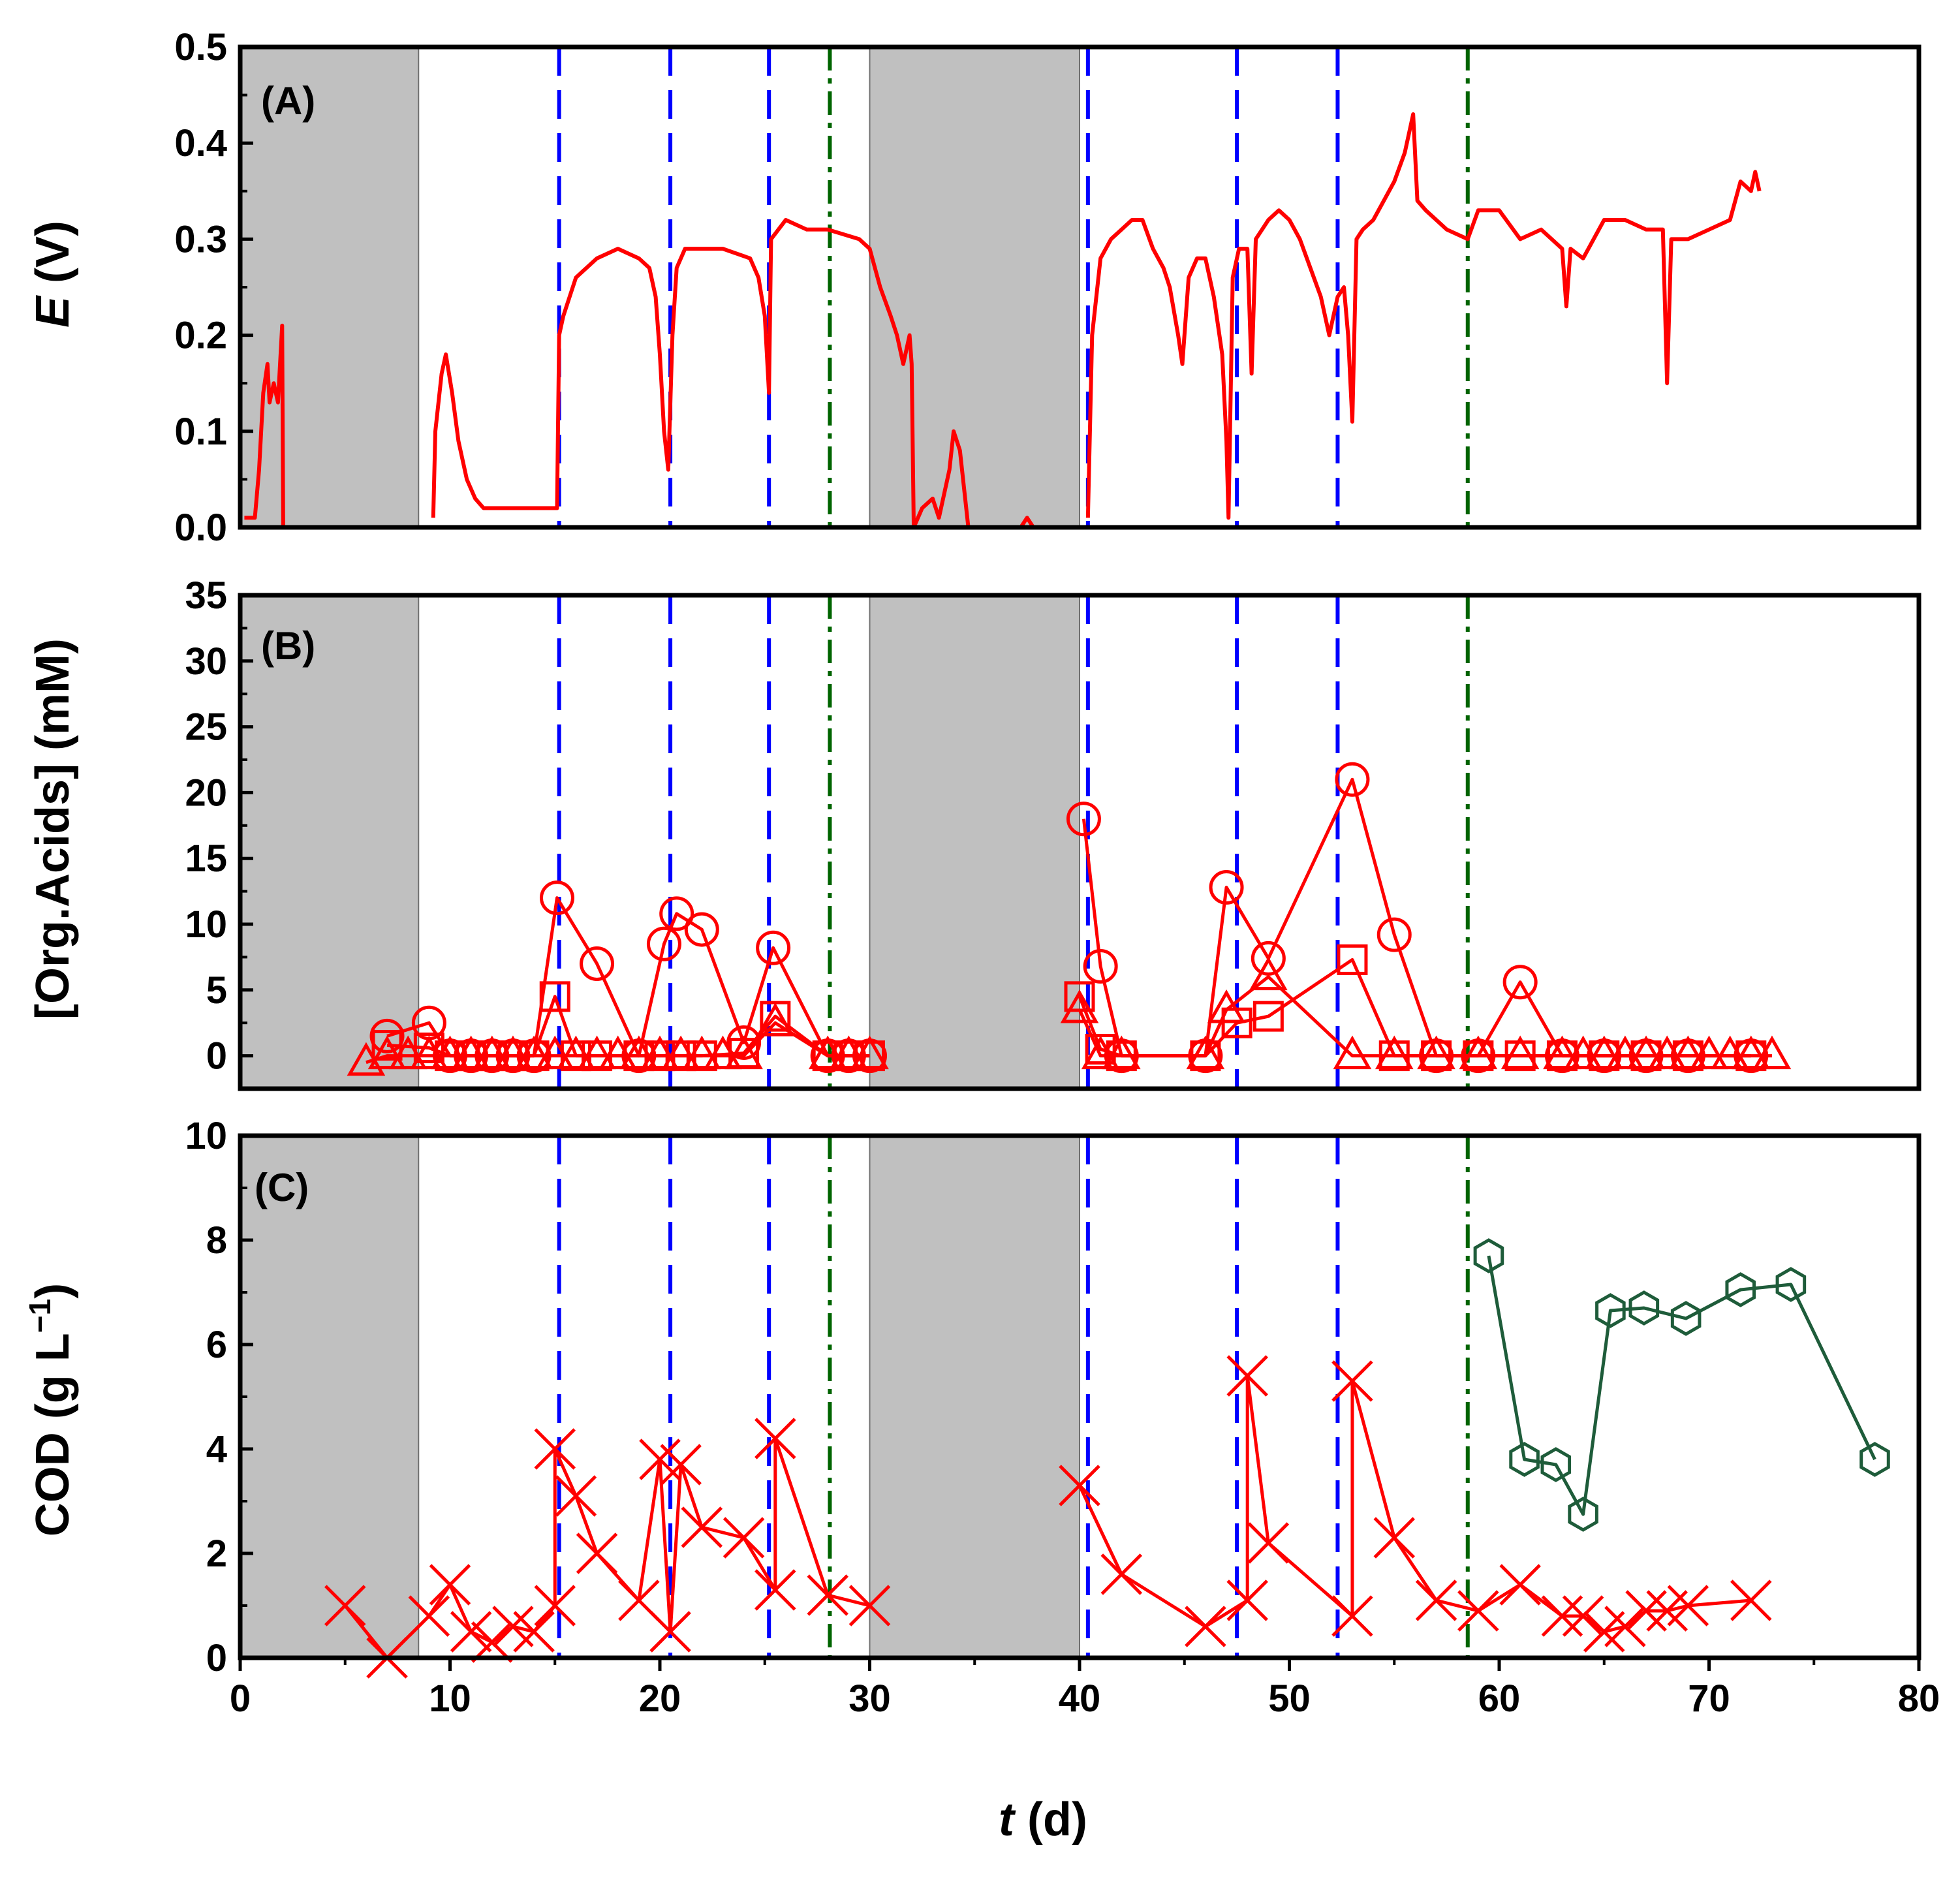 The height and width of the screenshot is (1883, 1960). Describe the element at coordinates (200, 239) in the screenshot. I see `panel-a-y-tick-label-3: 0.3` at that location.